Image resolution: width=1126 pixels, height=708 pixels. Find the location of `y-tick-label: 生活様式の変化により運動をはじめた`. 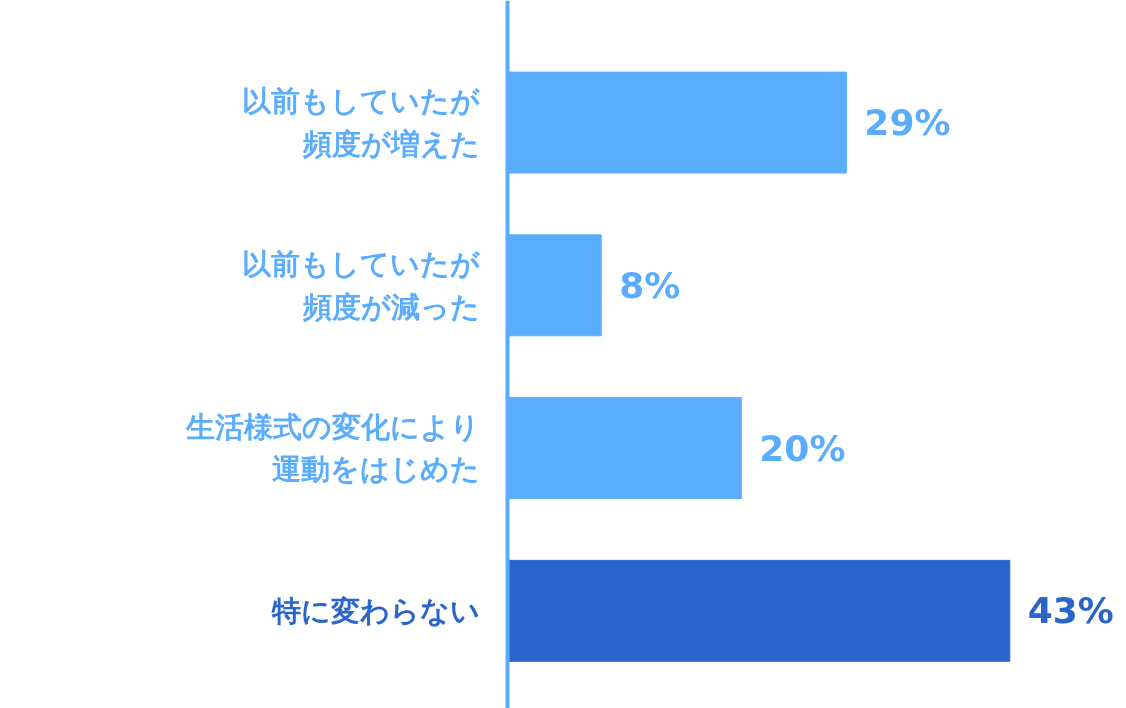

y-tick-label: 生活様式の変化により運動をはじめた is located at coordinates (332, 448).